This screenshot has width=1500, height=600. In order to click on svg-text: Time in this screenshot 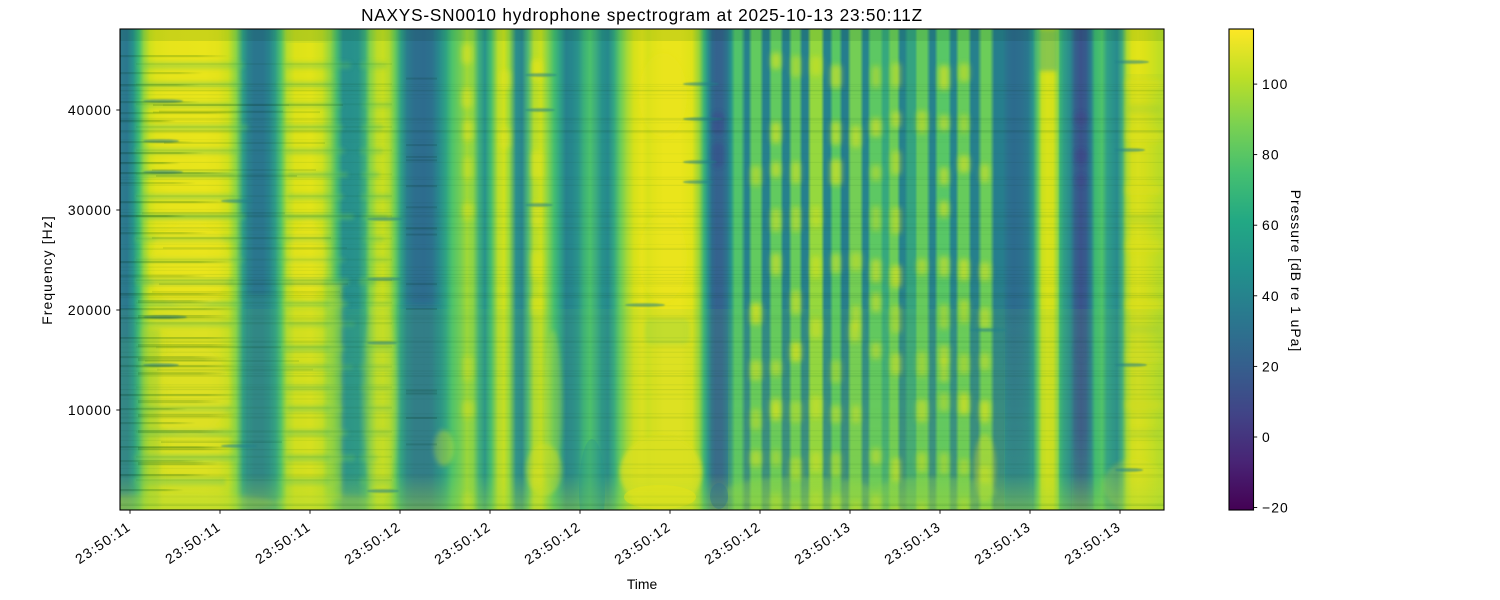, I will do `click(642, 584)`.